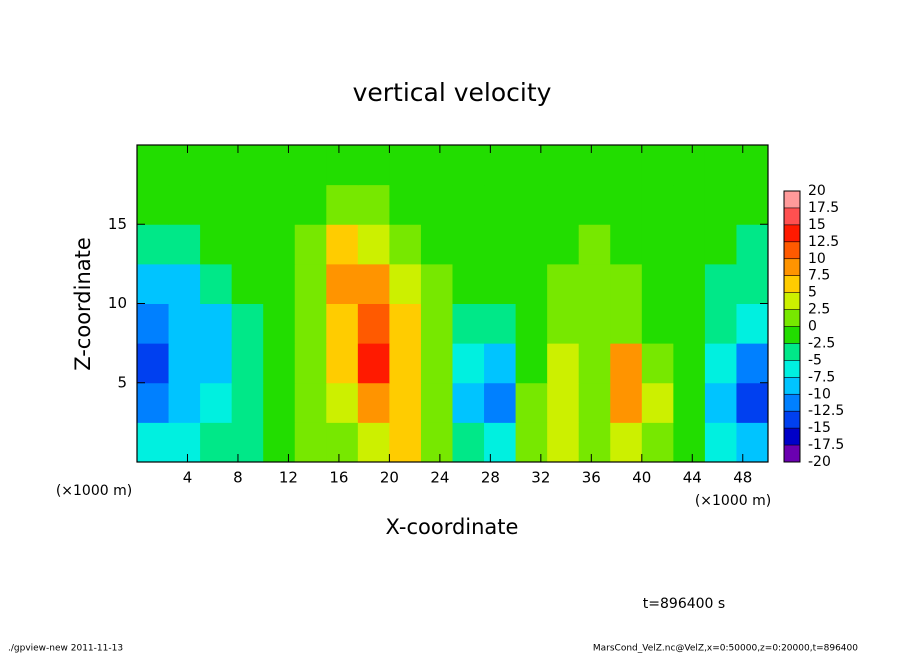  What do you see at coordinates (821, 343) in the screenshot?
I see `colorbar-label: -2.5` at bounding box center [821, 343].